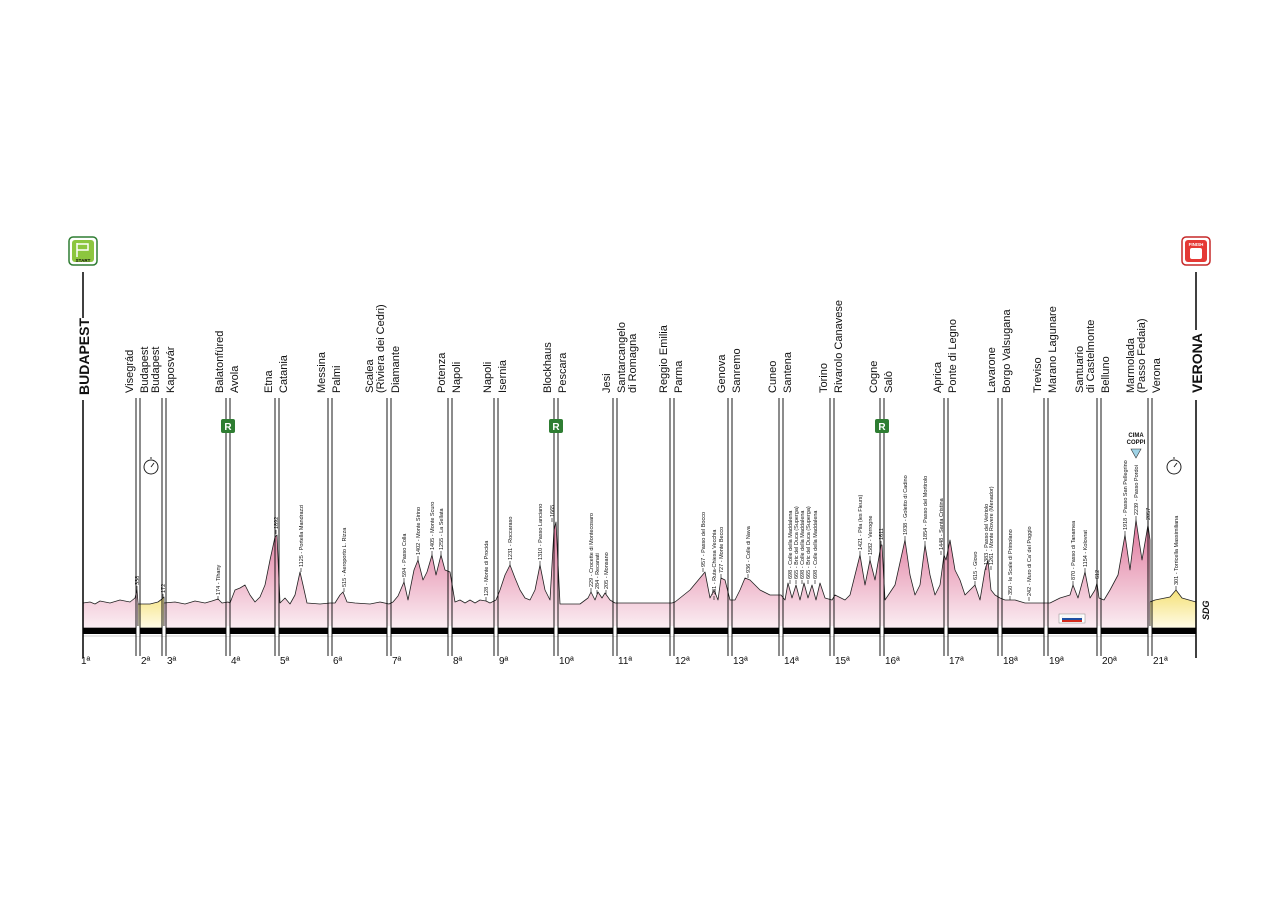  What do you see at coordinates (219, 579) in the screenshot?
I see `climb-label: 174 - Tihany` at bounding box center [219, 579].